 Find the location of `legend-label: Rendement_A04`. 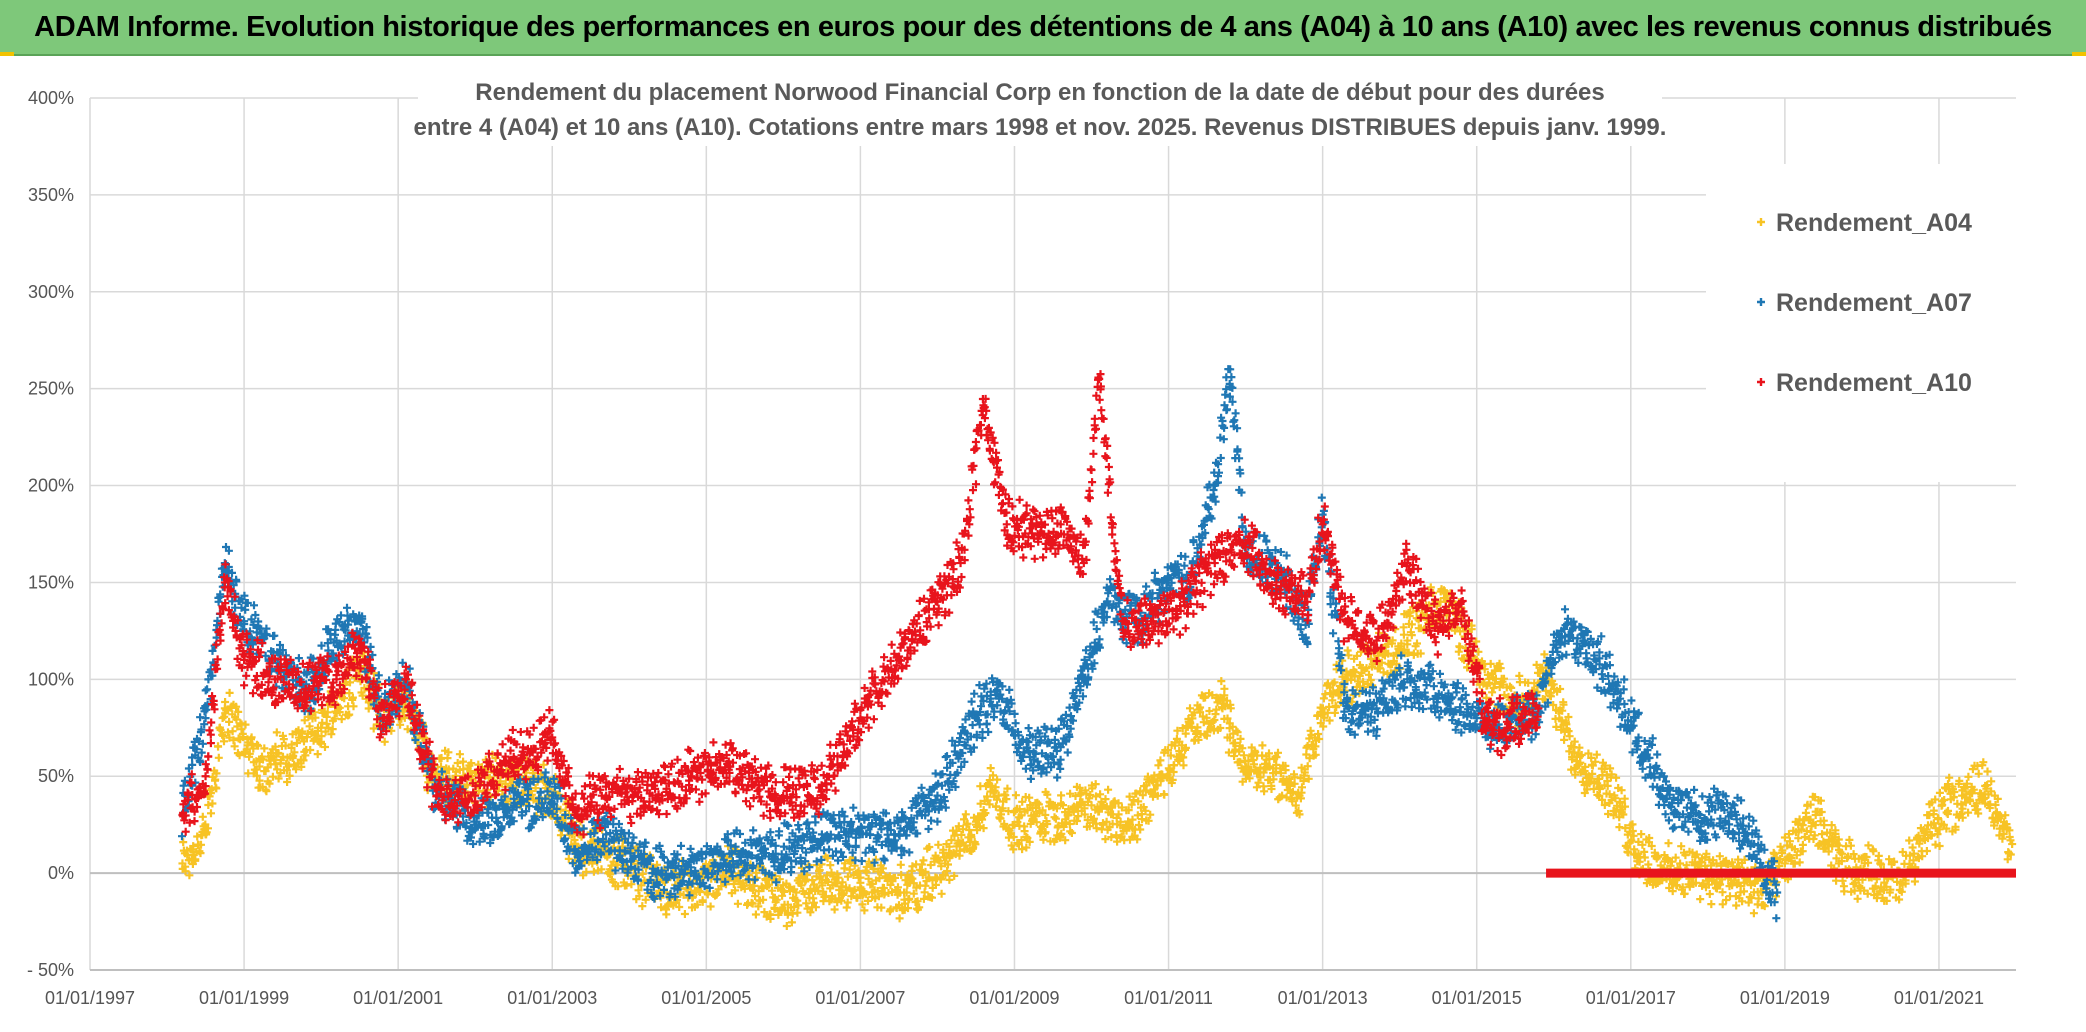

legend-label: Rendement_A04 is located at coordinates (1874, 223).